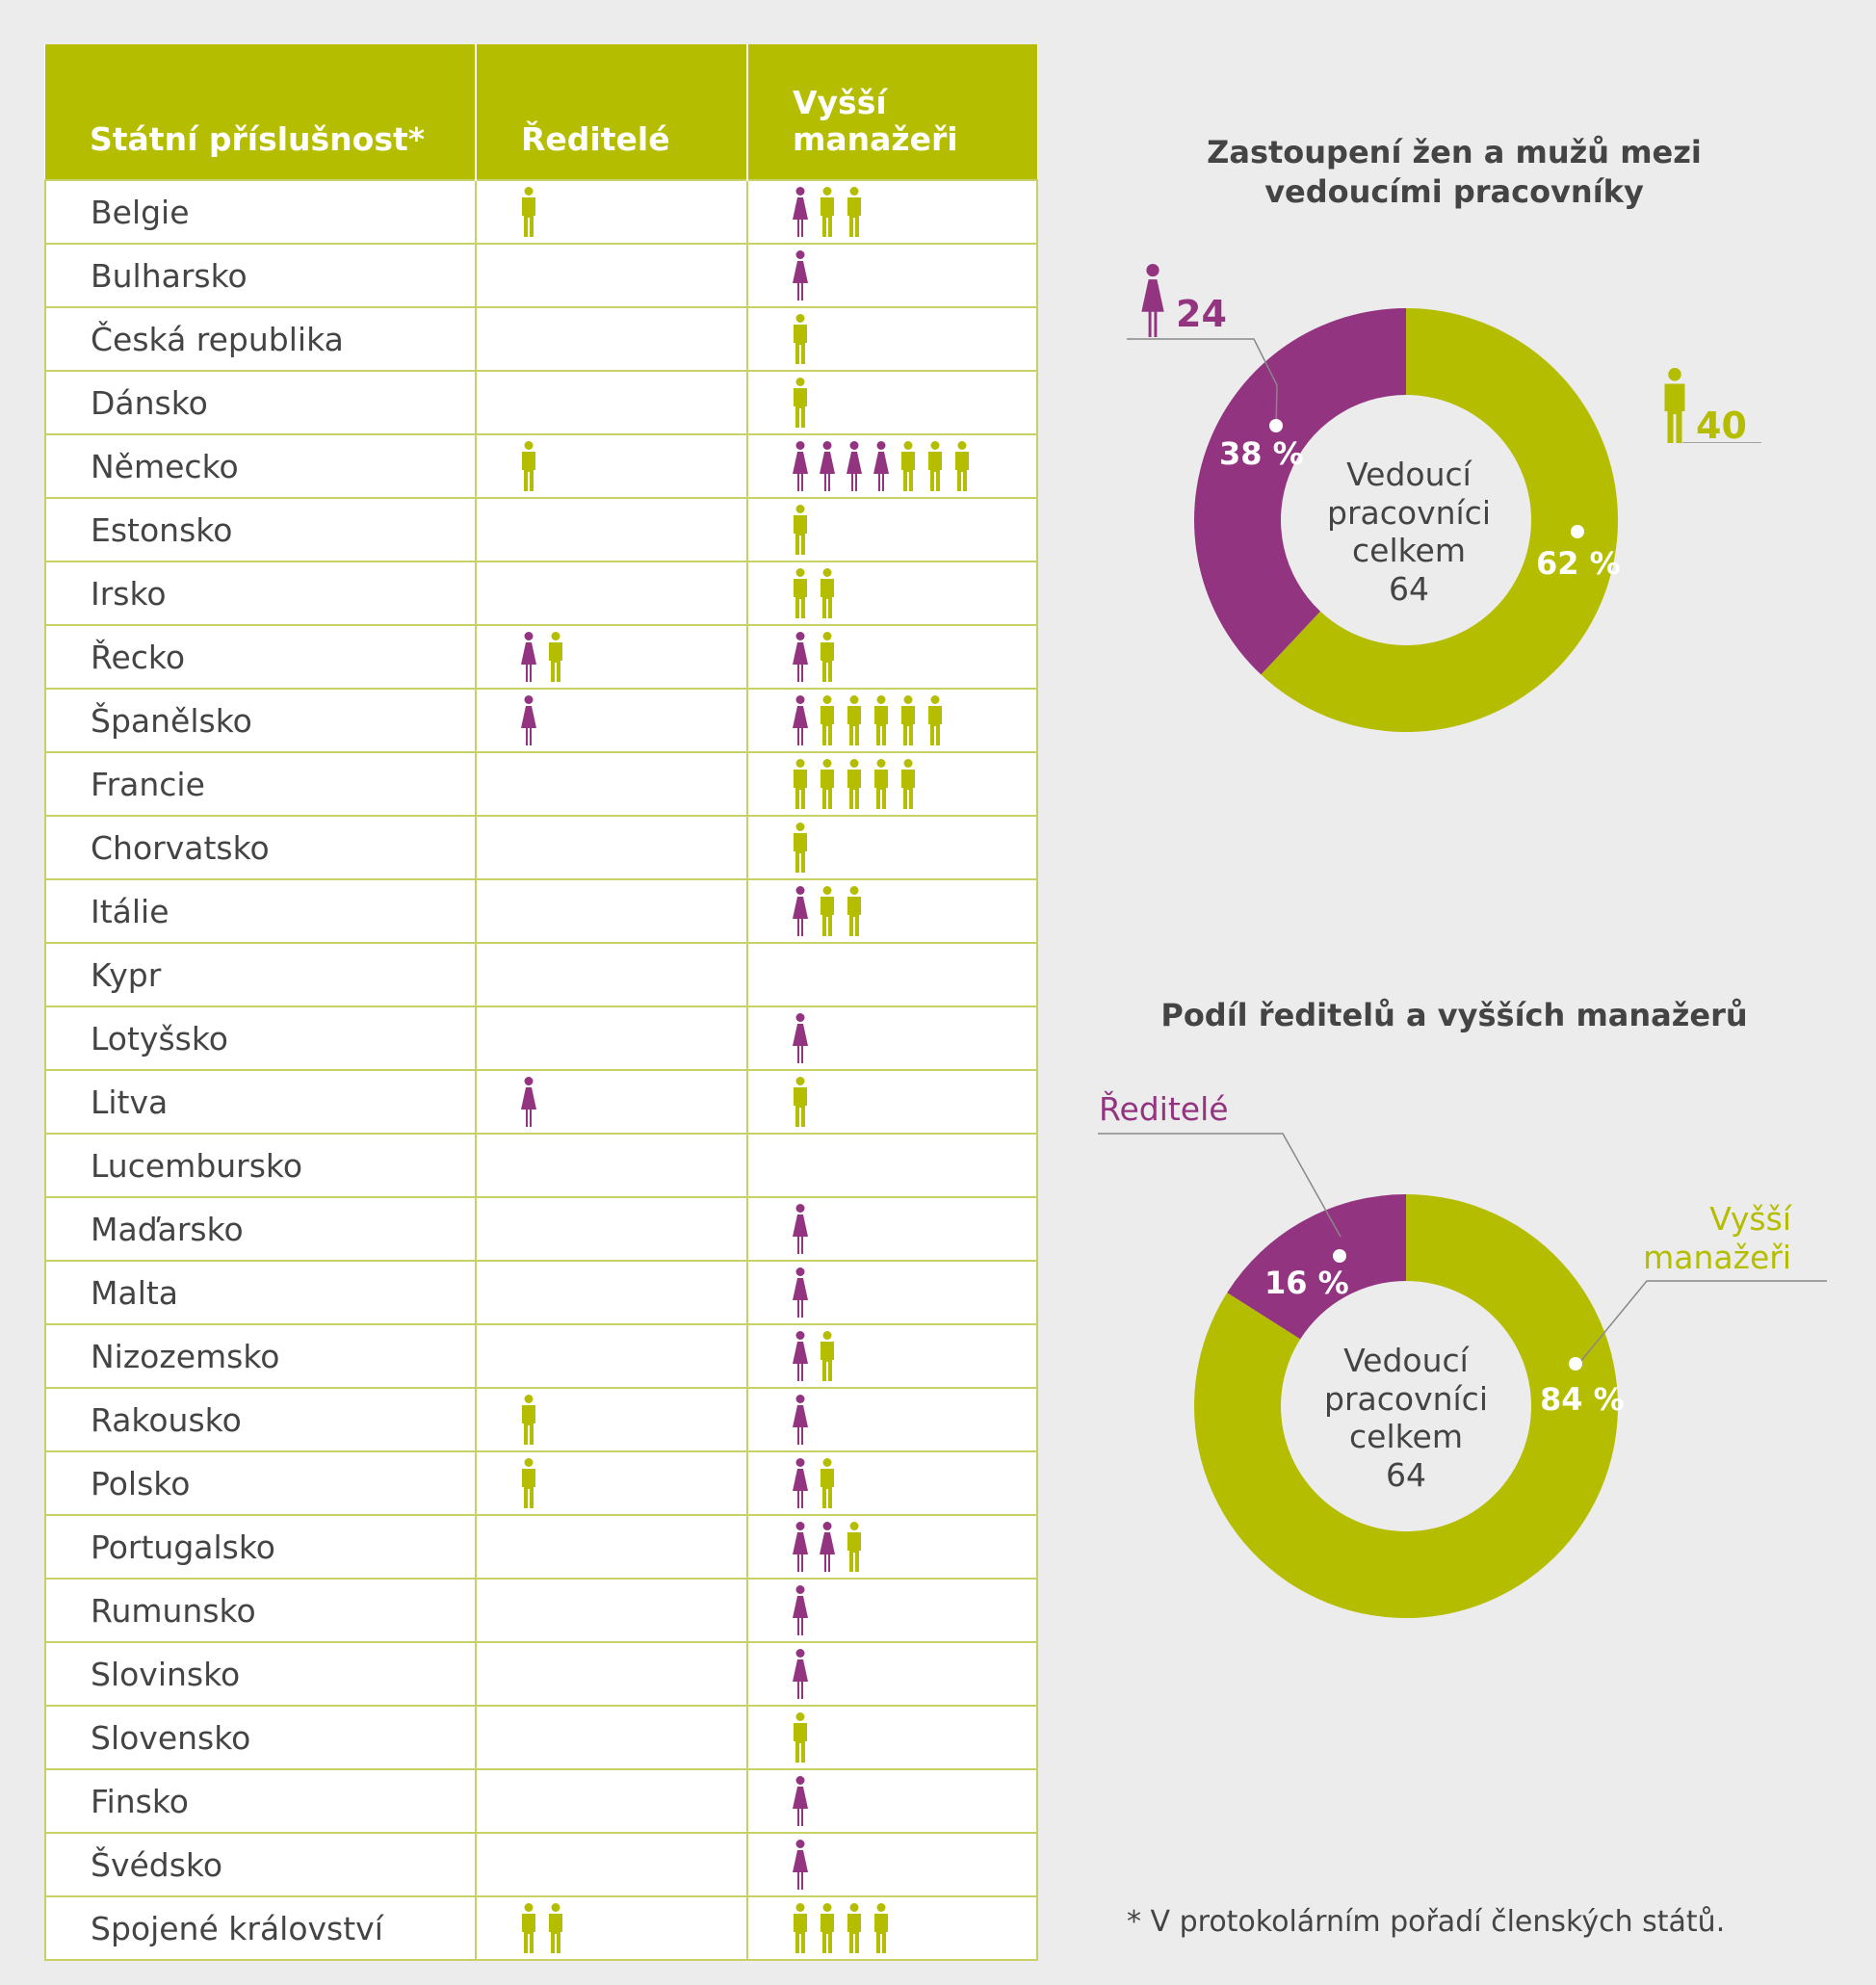 The height and width of the screenshot is (1985, 1876). I want to click on country-cell: Chorvatsko, so click(260, 847).